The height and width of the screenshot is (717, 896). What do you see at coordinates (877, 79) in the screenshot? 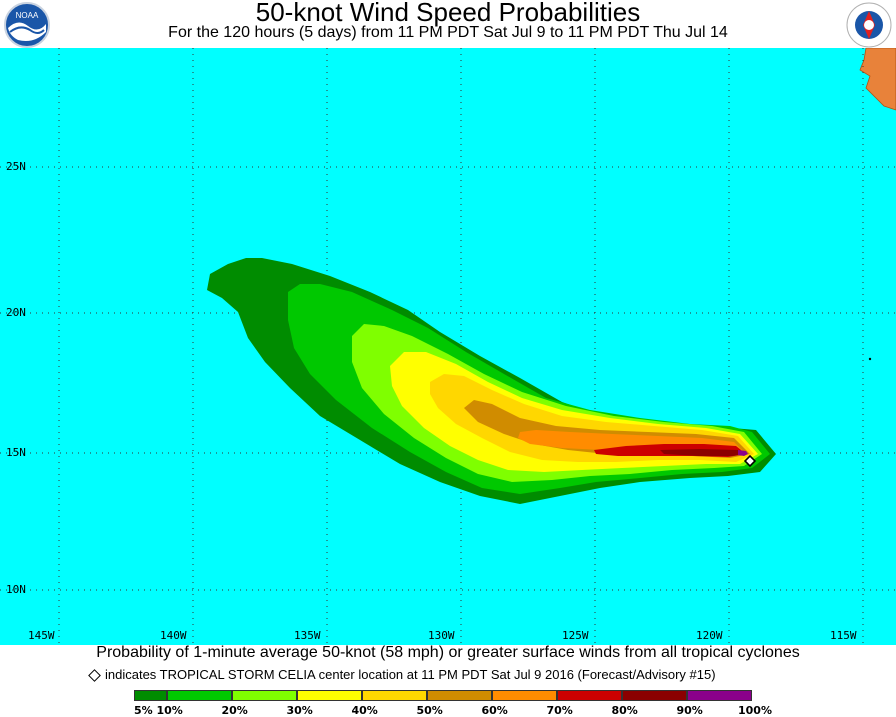
I see `land-baja` at bounding box center [877, 79].